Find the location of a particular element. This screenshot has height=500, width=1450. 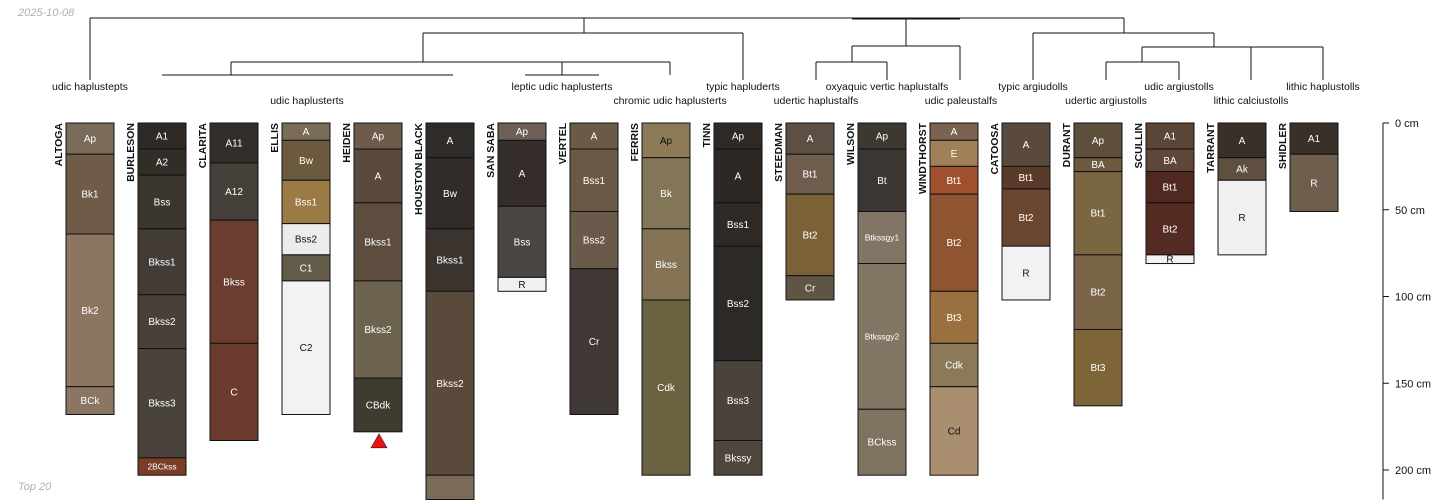

profile-tinn: TINN Ap A Bss1 Bss2 Bss3 Bkssy is located at coordinates (732, 299).